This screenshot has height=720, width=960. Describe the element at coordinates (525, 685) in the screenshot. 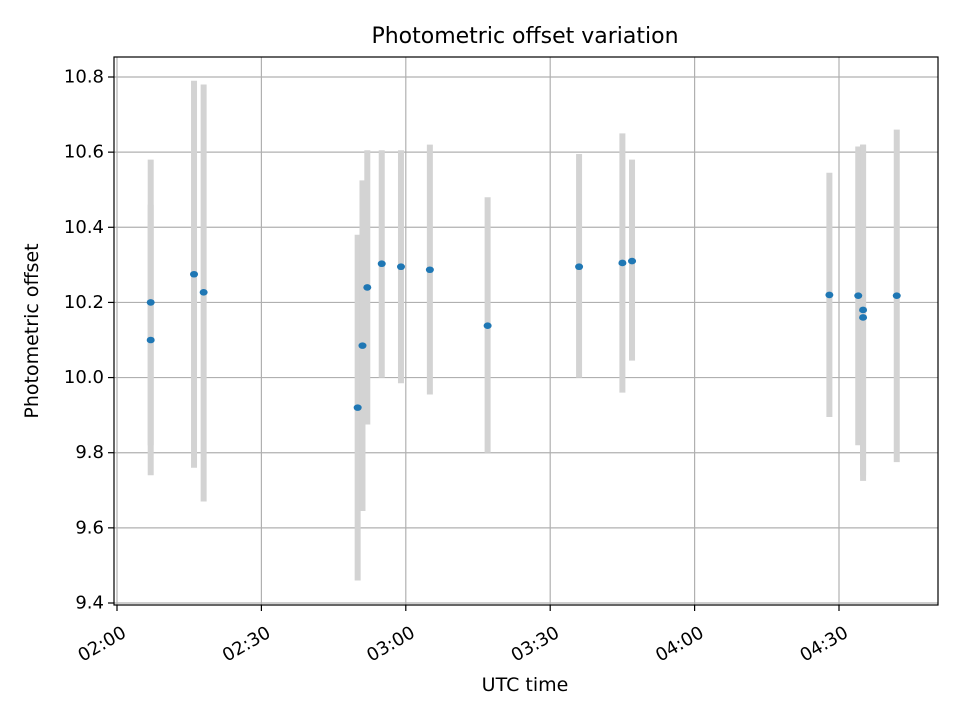

I see `x-axis-label: UTC time` at that location.